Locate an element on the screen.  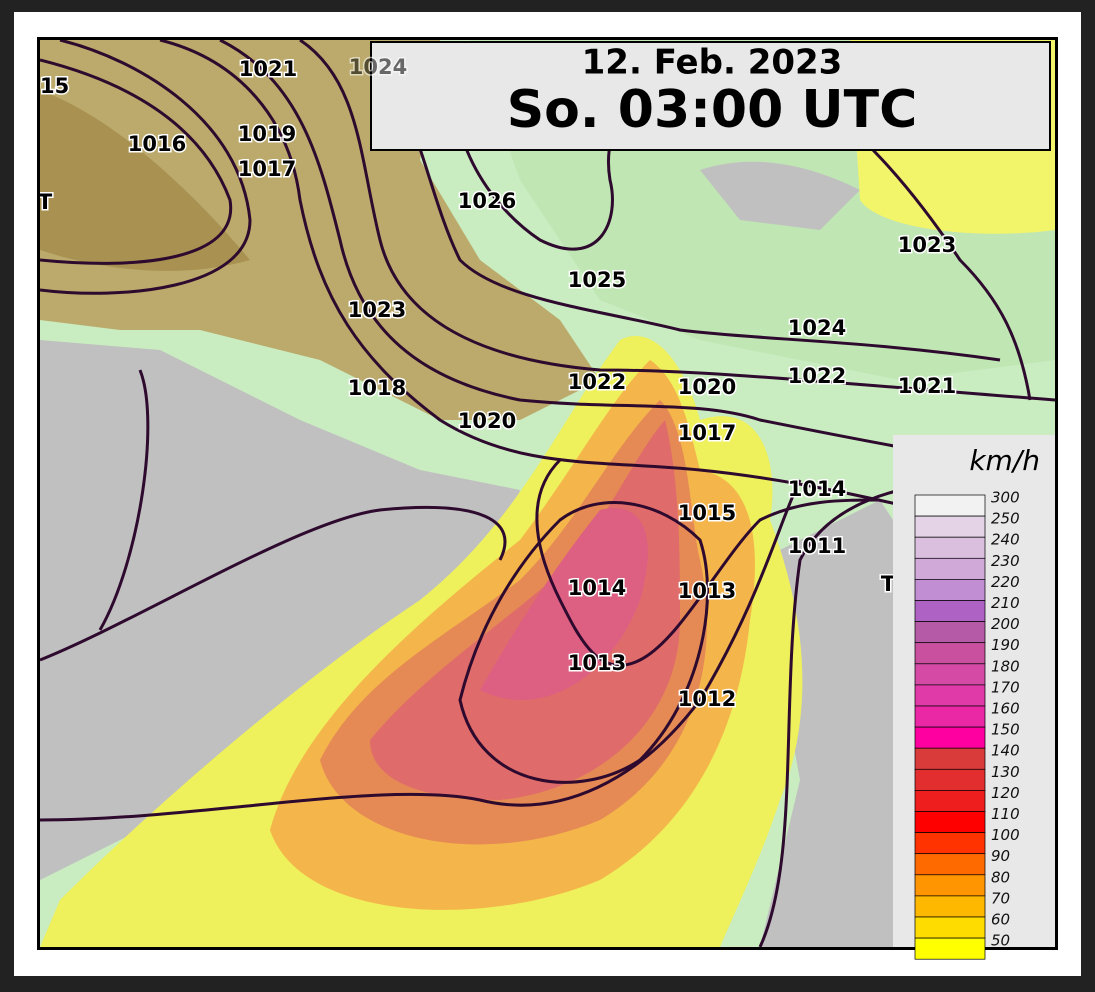
legend-unit: km/h is located at coordinates (1004, 460).